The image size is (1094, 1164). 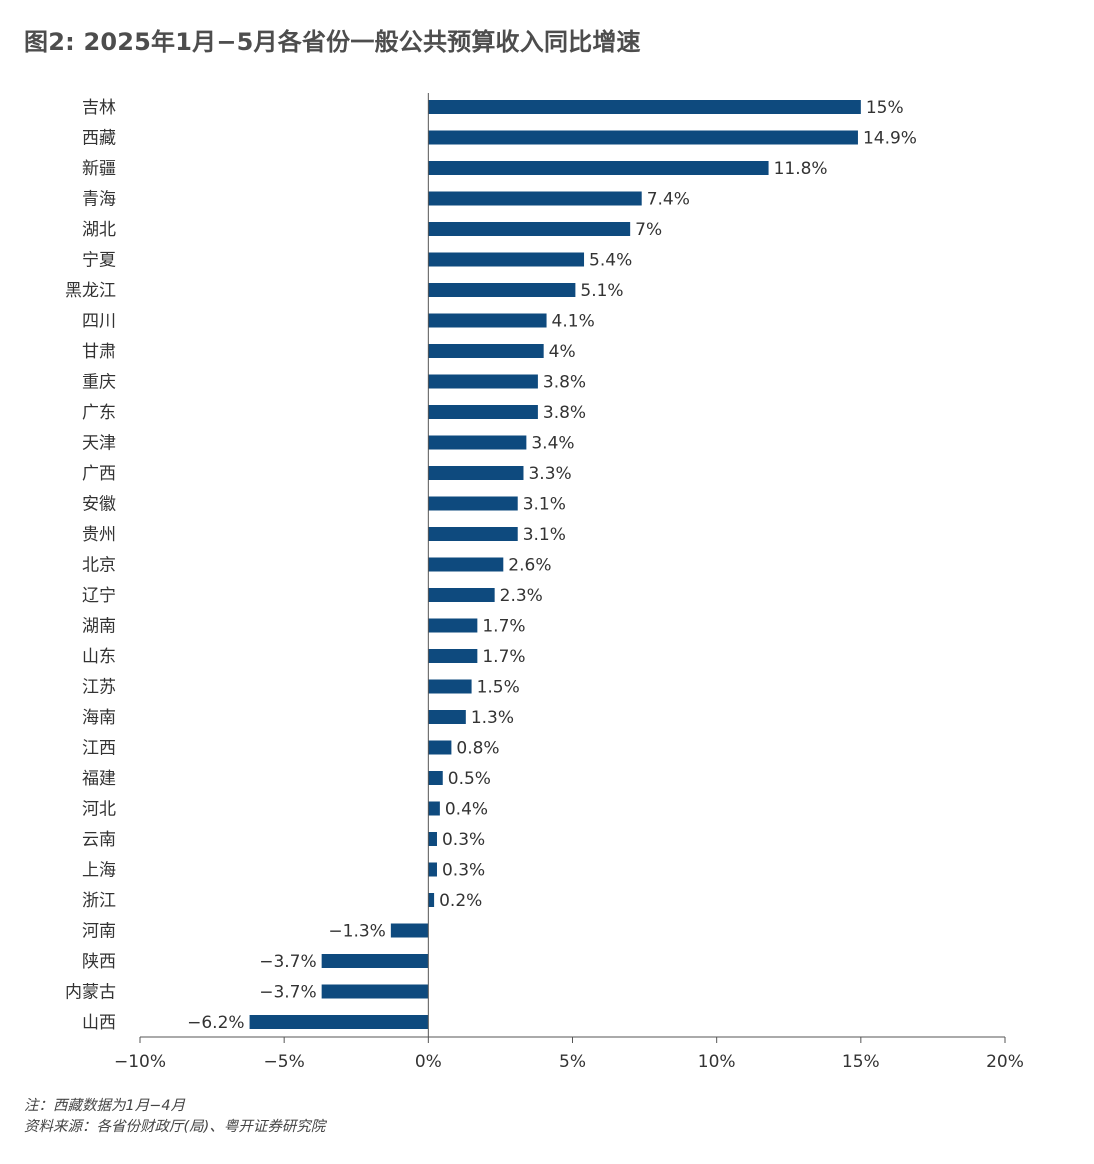 What do you see at coordinates (99, 596) in the screenshot?
I see `category-label: 辽宁` at bounding box center [99, 596].